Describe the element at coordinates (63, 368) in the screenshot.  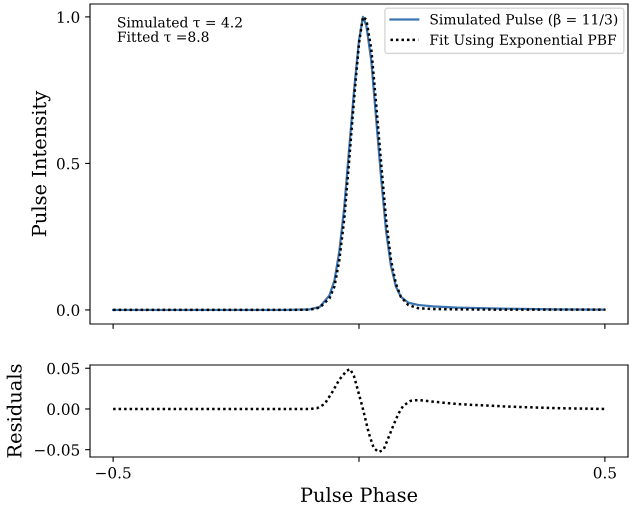
I see `y-tick-label: 0.05` at that location.